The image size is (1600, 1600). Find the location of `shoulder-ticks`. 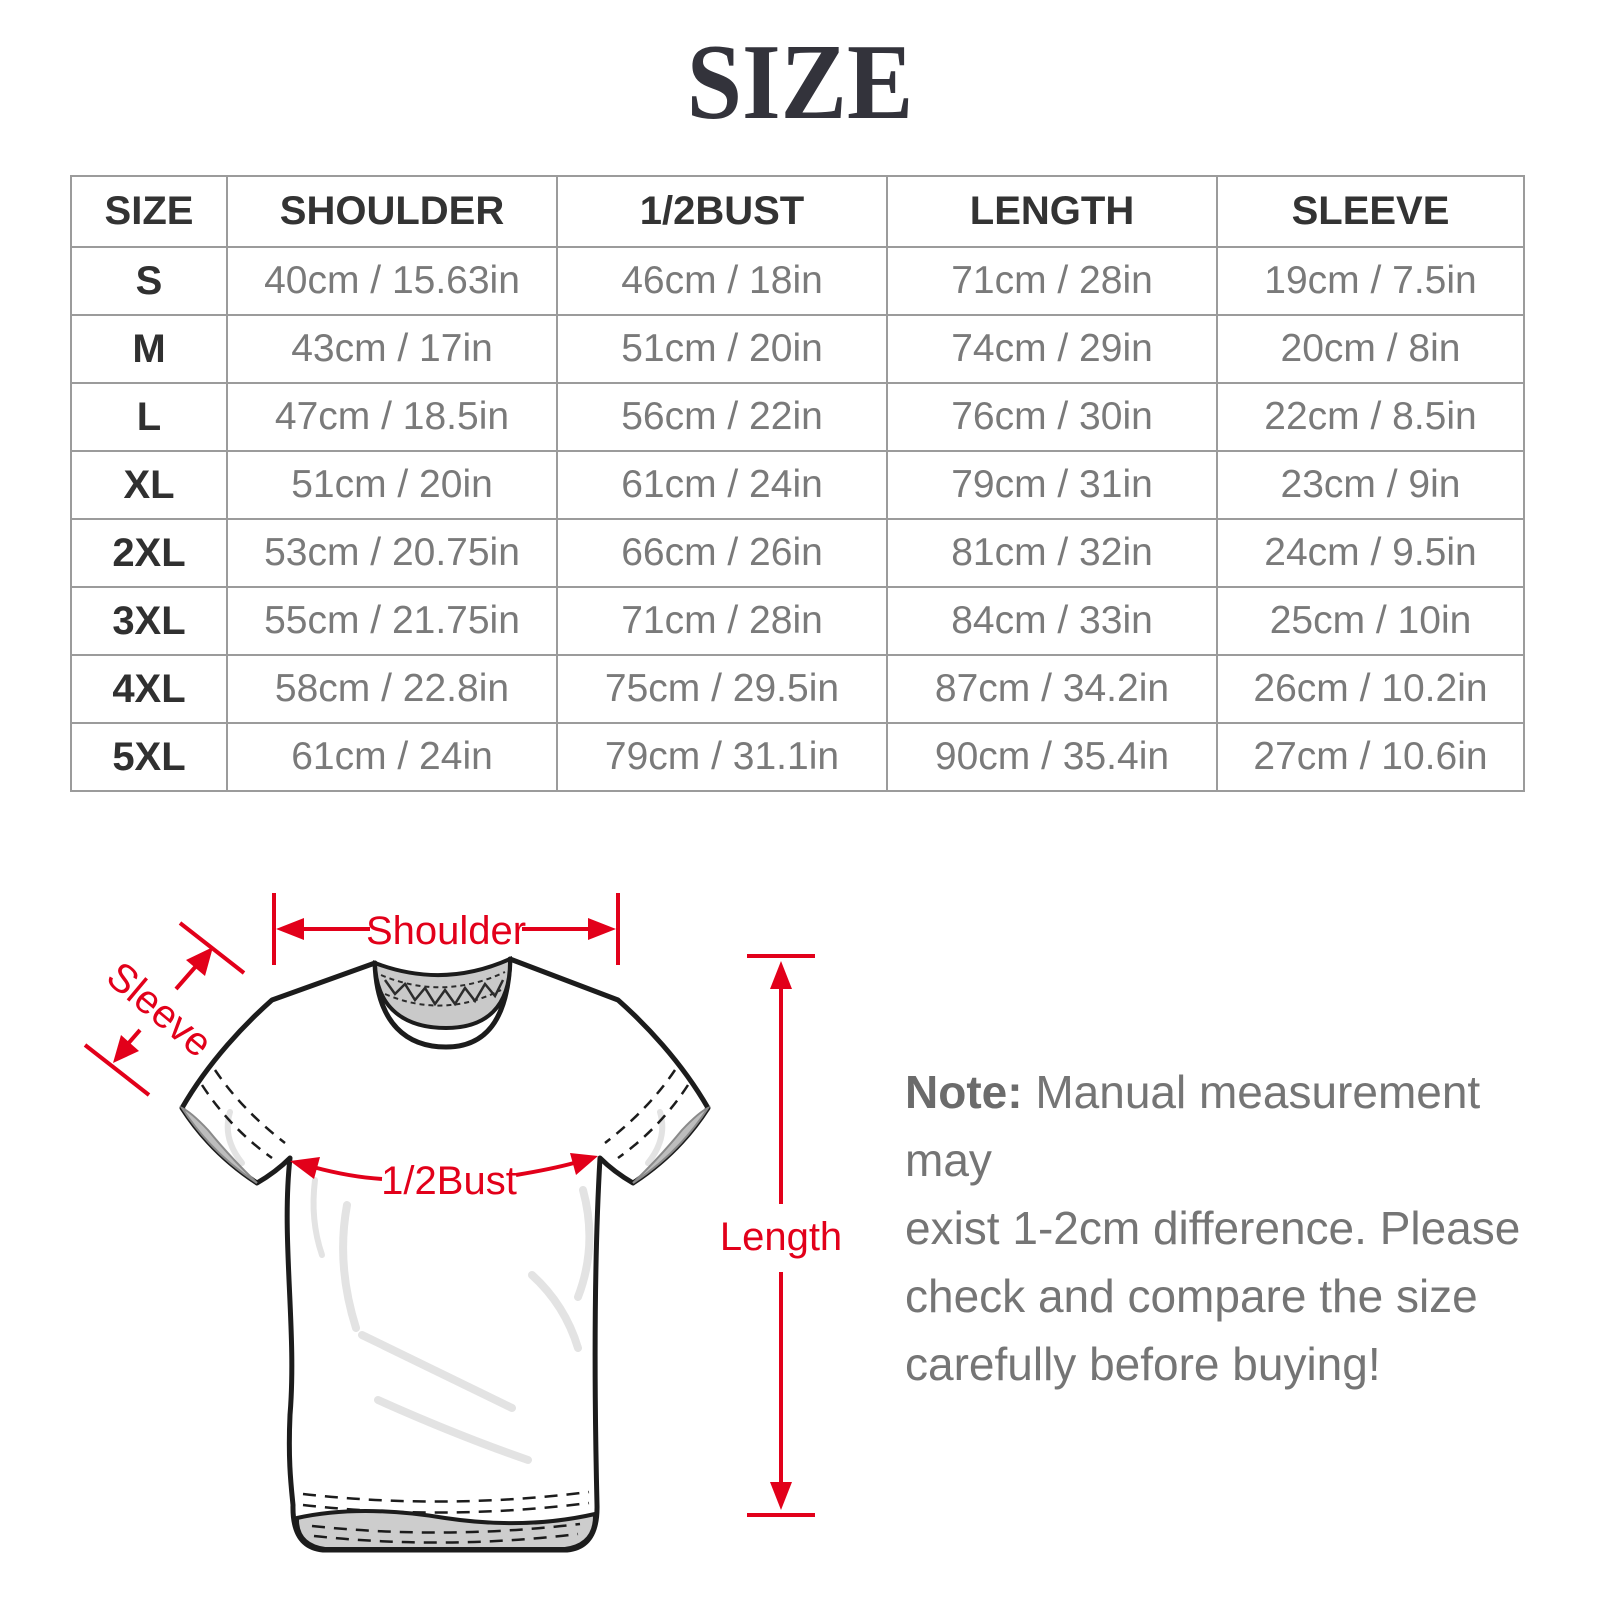

shoulder-ticks is located at coordinates (446, 929).